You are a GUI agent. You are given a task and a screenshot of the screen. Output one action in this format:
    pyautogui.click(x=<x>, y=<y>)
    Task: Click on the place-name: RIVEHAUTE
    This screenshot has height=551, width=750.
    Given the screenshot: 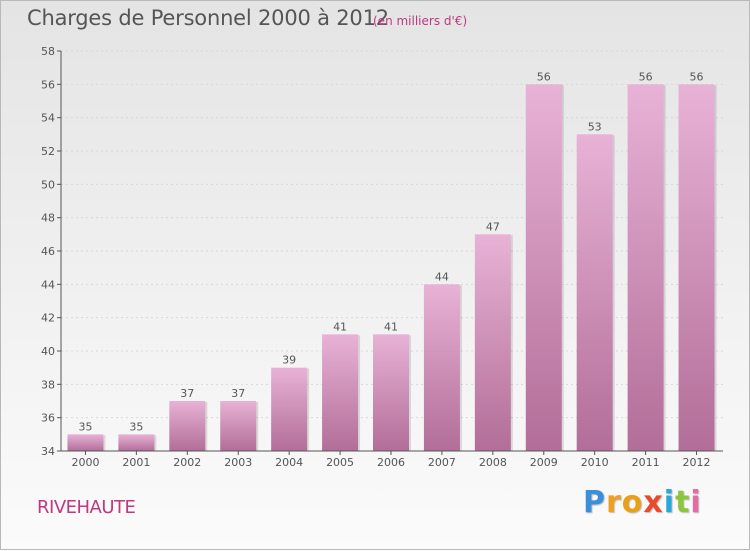 What is the action you would take?
    pyautogui.click(x=86, y=507)
    